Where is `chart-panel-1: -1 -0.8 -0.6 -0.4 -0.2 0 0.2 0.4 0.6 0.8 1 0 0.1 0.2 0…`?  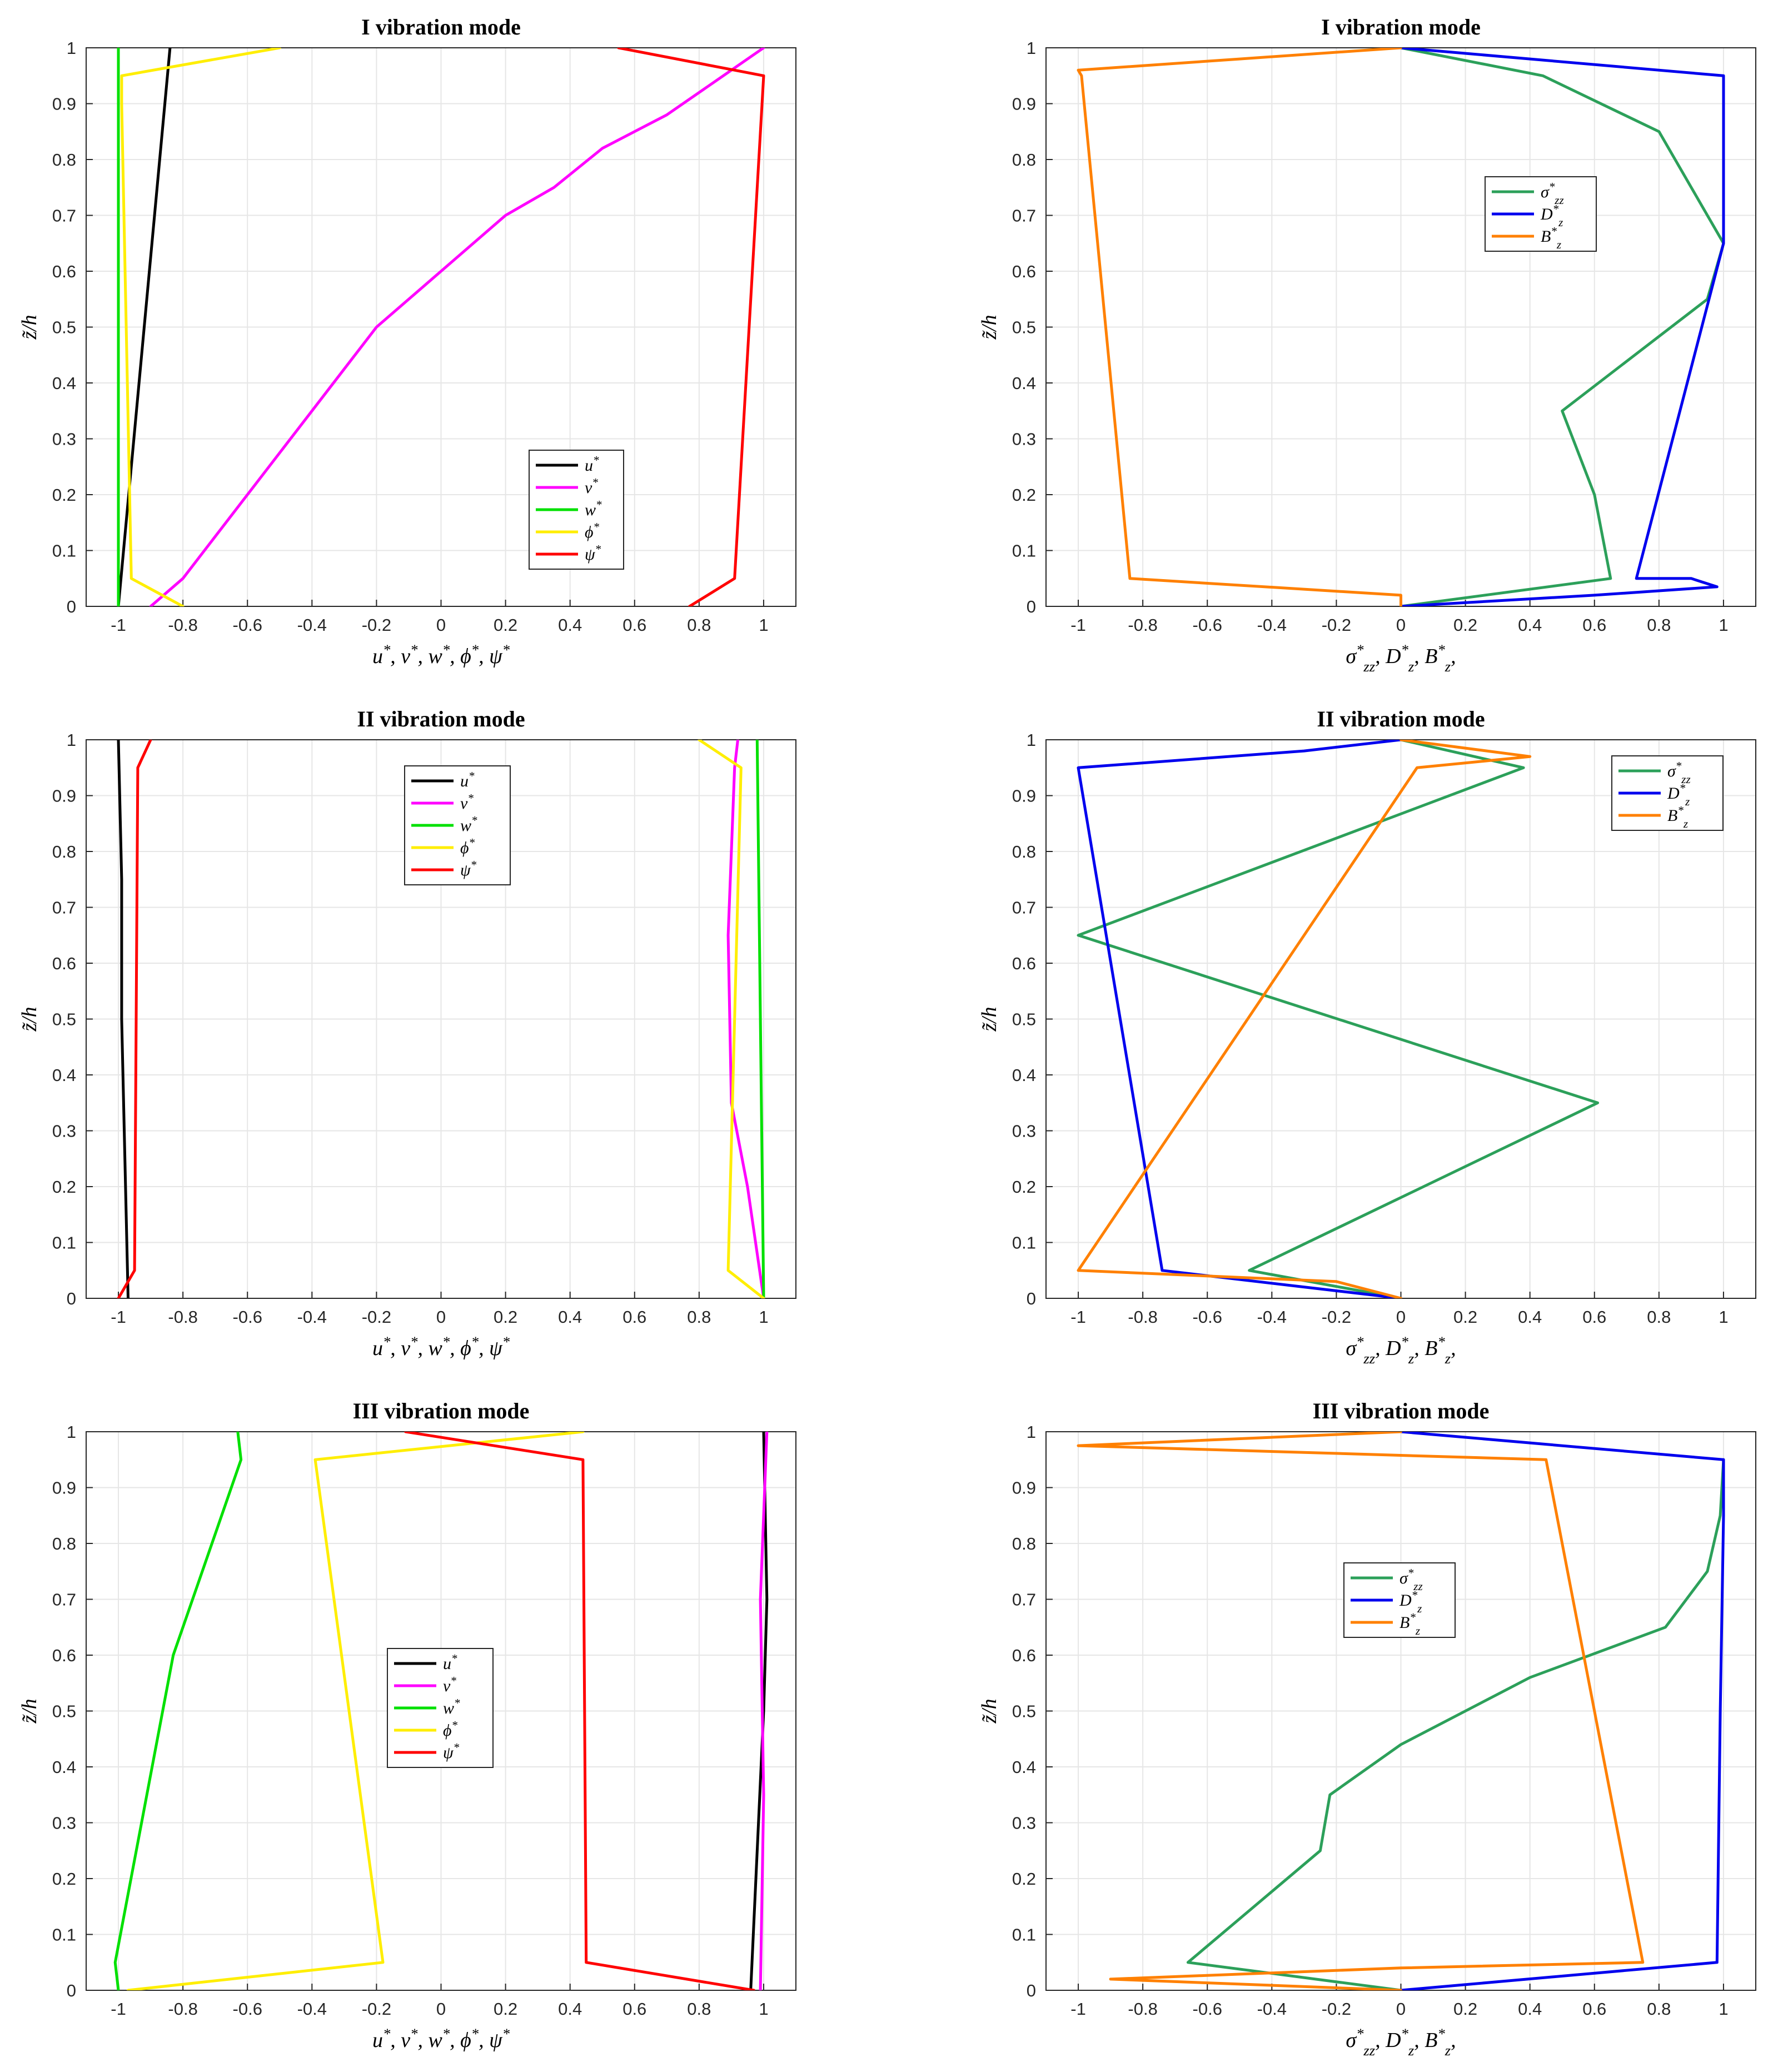 chart-panel-1: -1 -0.8 -0.6 -0.4 -0.2 0 0.2 0.4 0.6 0.8 1 0 0.1 0.2 0… is located at coordinates (407, 341).